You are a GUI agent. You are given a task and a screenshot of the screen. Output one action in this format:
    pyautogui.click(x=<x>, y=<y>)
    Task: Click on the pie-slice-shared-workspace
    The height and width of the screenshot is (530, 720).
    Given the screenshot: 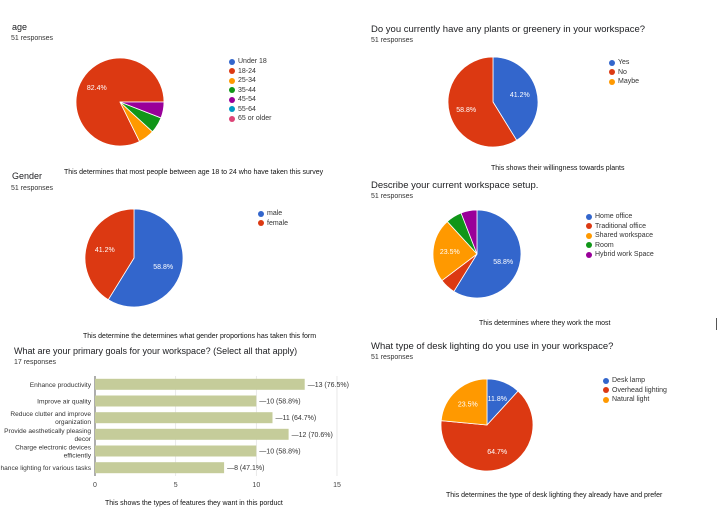 What is the action you would take?
    pyautogui.click(x=455, y=251)
    